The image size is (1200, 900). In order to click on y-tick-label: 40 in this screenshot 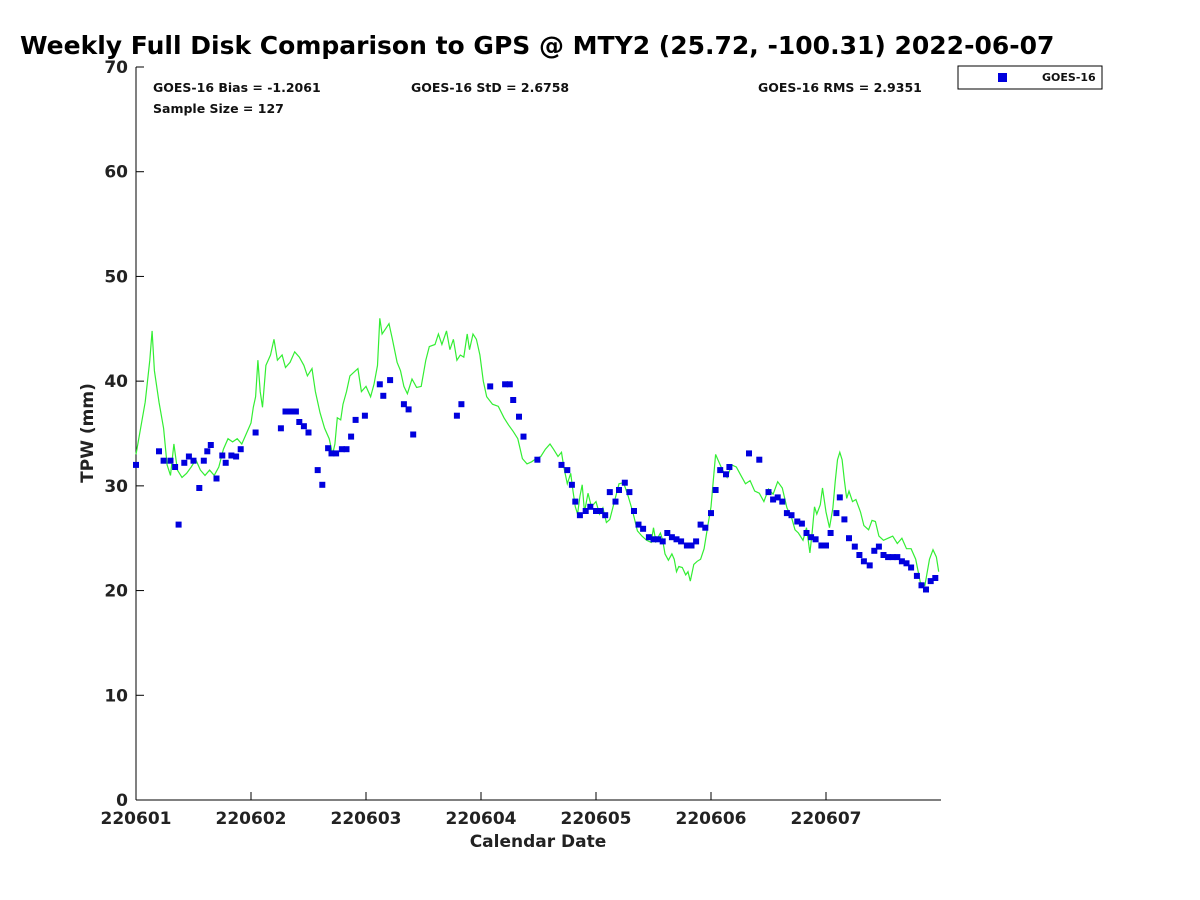, I will do `click(116, 382)`.